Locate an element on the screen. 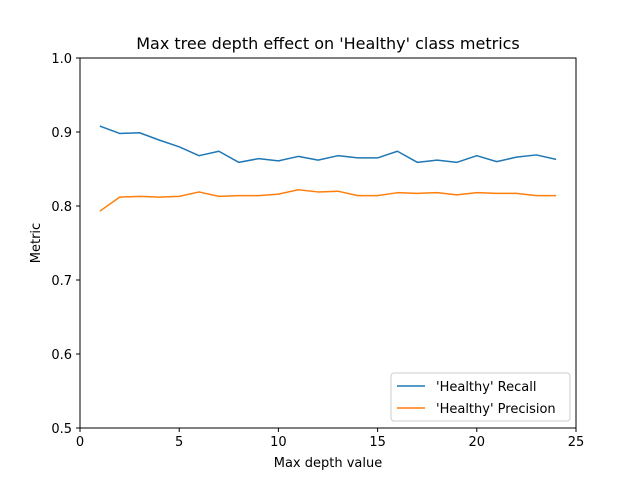  legend: 'Healthy' Recall 'Healthy' Precision is located at coordinates (480, 397).